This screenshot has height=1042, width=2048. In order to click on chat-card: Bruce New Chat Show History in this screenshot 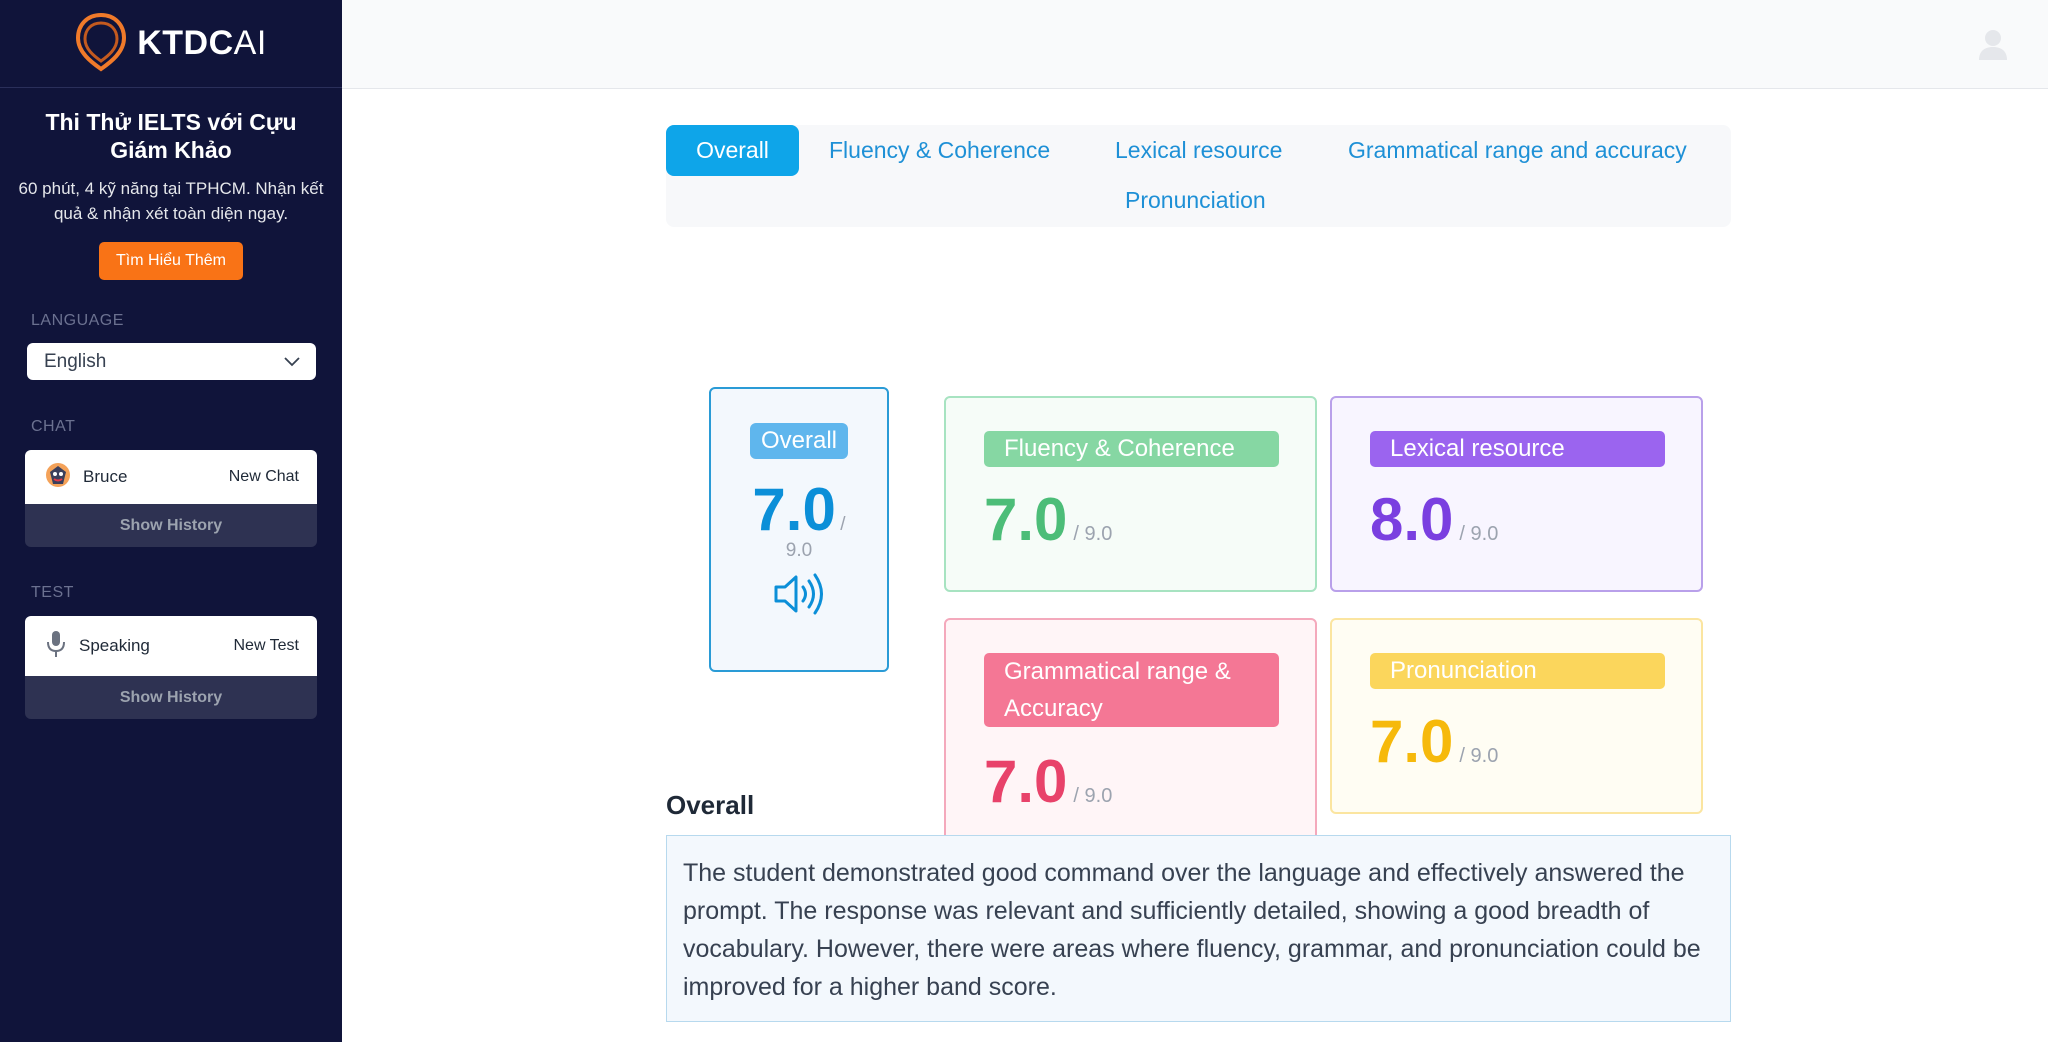, I will do `click(171, 498)`.